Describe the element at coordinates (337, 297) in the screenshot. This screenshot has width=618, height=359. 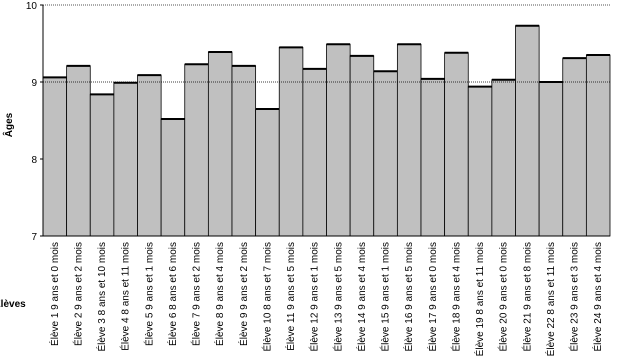
I see `x-tick-label: Élève 13 9 ans et 5 mois` at that location.